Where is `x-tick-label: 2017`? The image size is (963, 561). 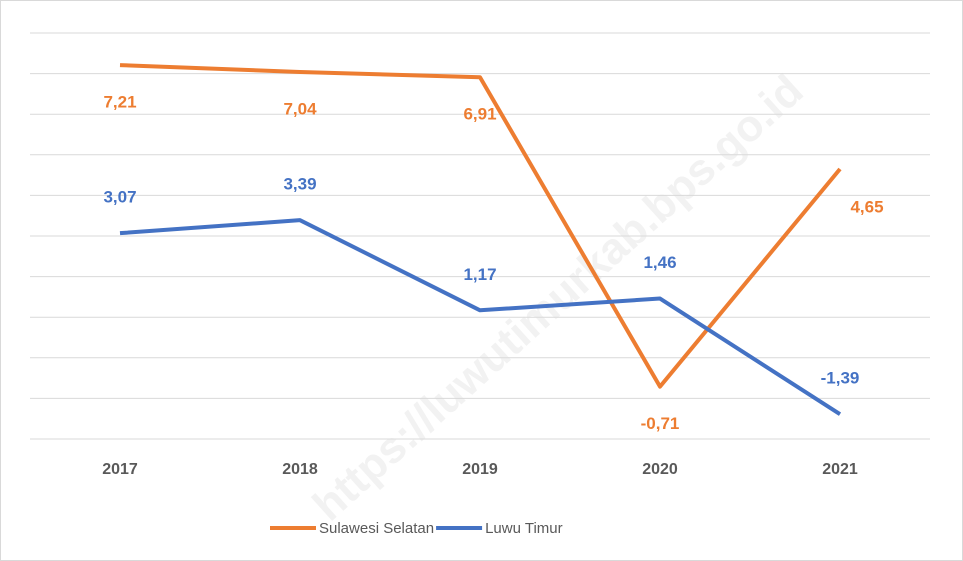 x-tick-label: 2017 is located at coordinates (120, 469).